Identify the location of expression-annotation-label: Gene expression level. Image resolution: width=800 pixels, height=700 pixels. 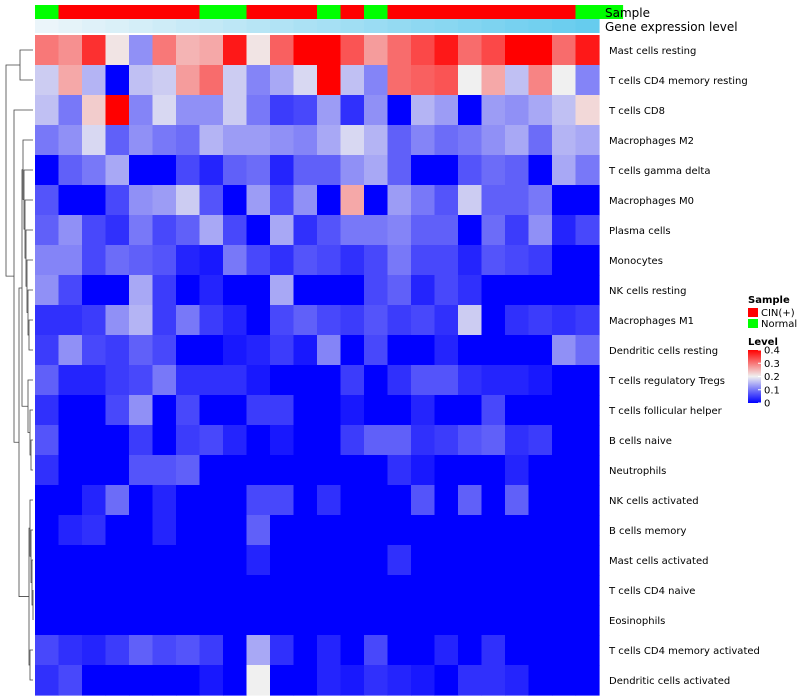
(671, 27).